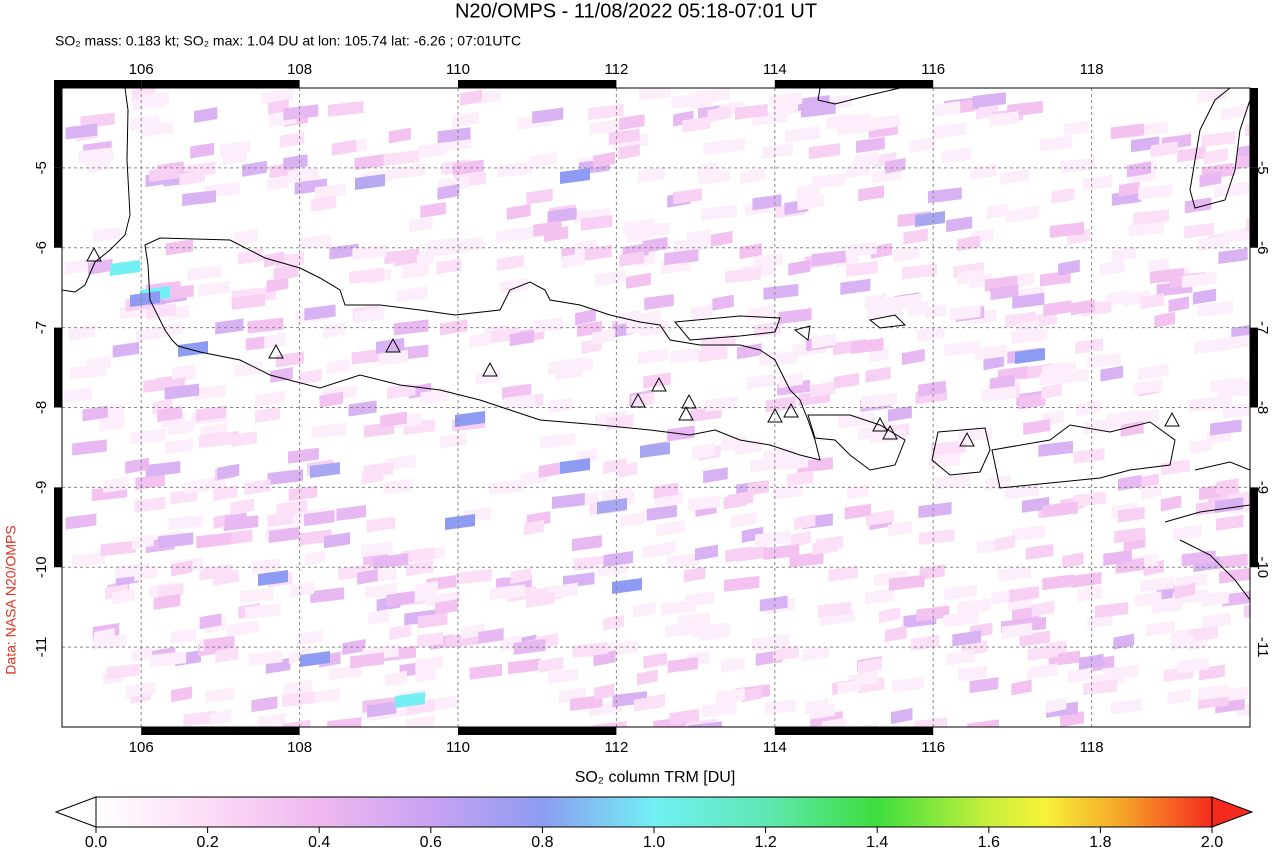  I want to click on colorbar-tick-label: 2.0, so click(1212, 842).